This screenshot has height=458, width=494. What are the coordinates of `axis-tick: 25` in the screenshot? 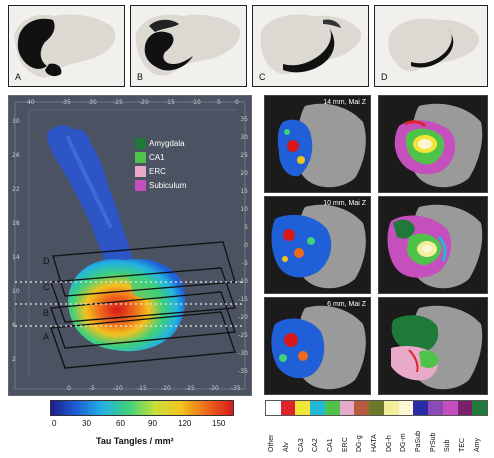 It's located at (244, 155).